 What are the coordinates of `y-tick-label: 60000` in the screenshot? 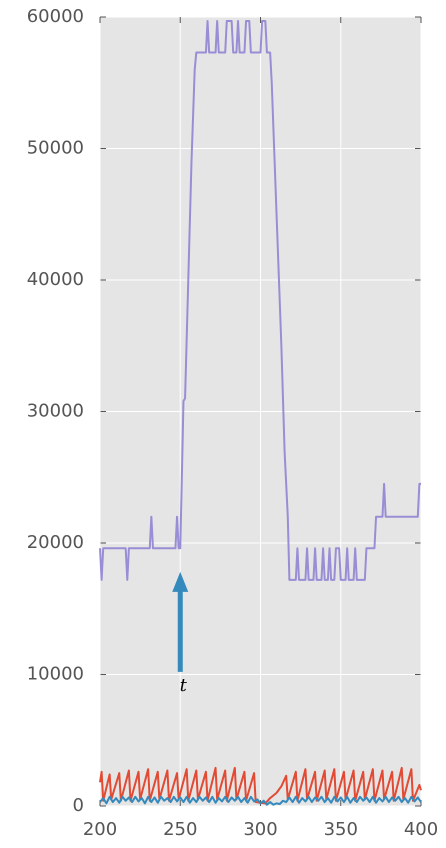 It's located at (55, 16).